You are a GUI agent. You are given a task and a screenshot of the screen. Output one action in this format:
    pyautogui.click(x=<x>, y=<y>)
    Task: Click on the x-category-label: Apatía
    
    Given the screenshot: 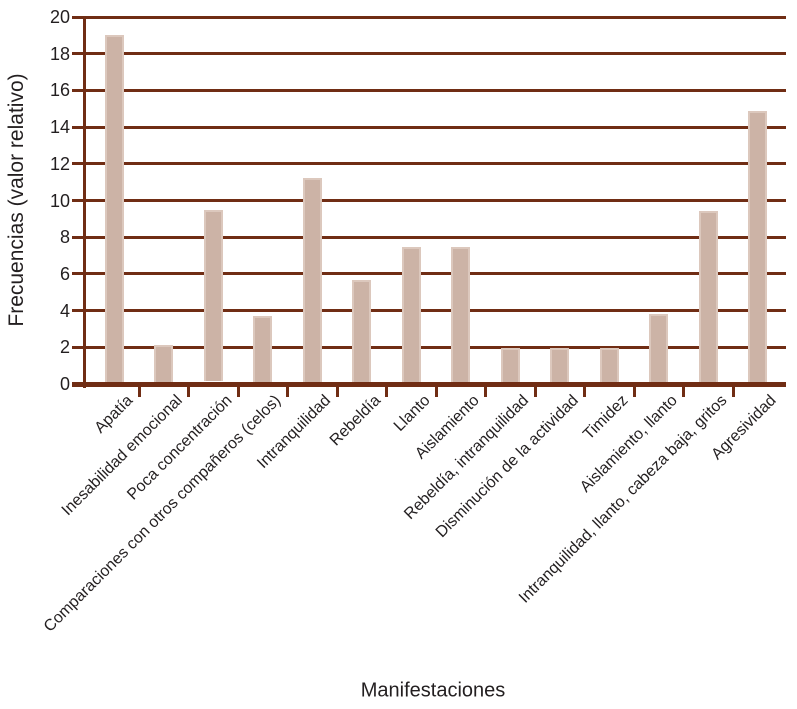 What is the action you would take?
    pyautogui.click(x=114, y=414)
    